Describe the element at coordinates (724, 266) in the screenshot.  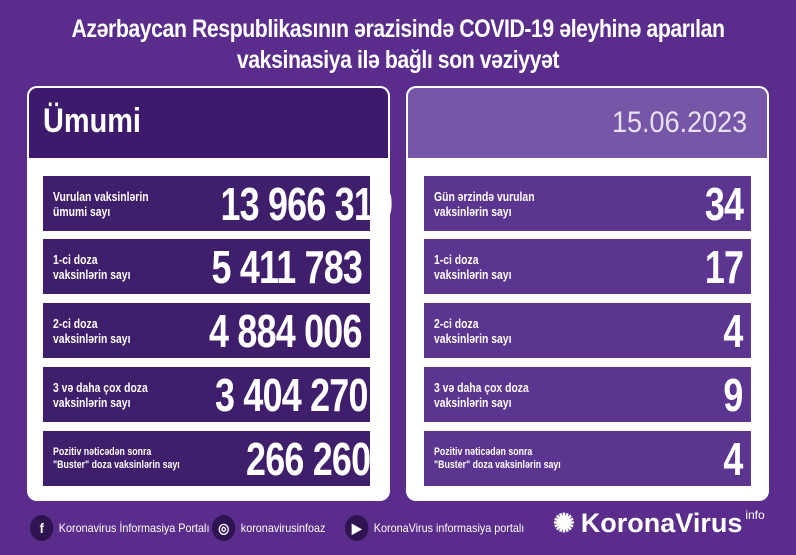
I see `stat-value: 17` at that location.